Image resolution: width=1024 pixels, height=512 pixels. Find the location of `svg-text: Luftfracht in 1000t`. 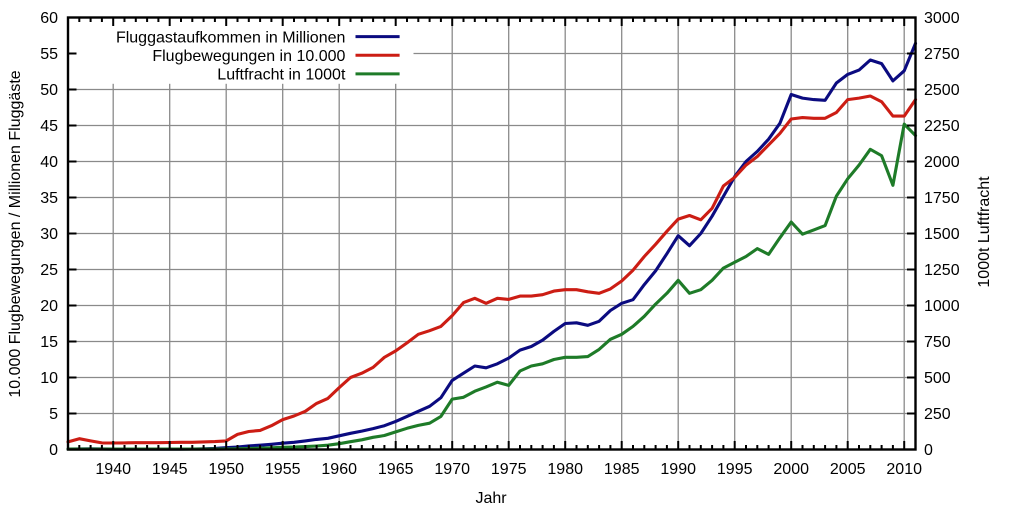

svg-text: Luftfracht in 1000t is located at coordinates (281, 75).